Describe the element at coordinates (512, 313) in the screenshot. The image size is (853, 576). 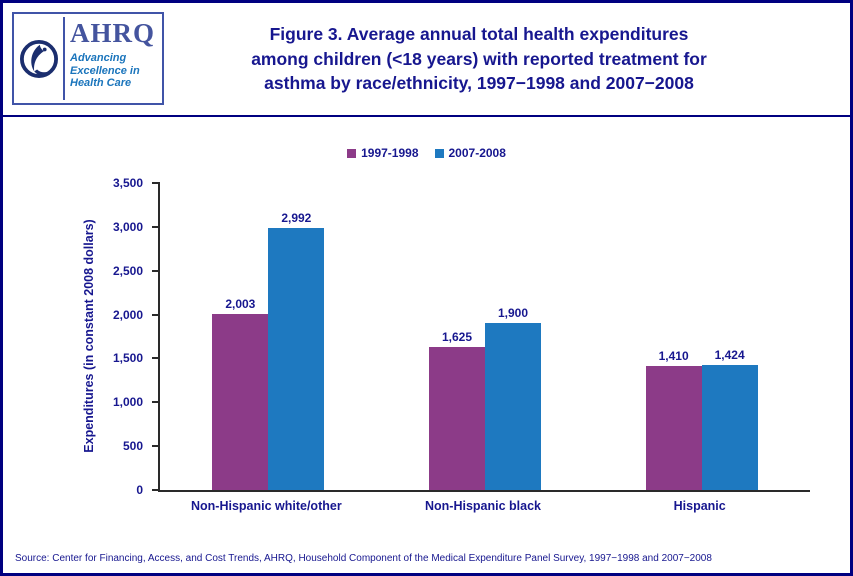
I see `bar-value-label: 1,900` at that location.